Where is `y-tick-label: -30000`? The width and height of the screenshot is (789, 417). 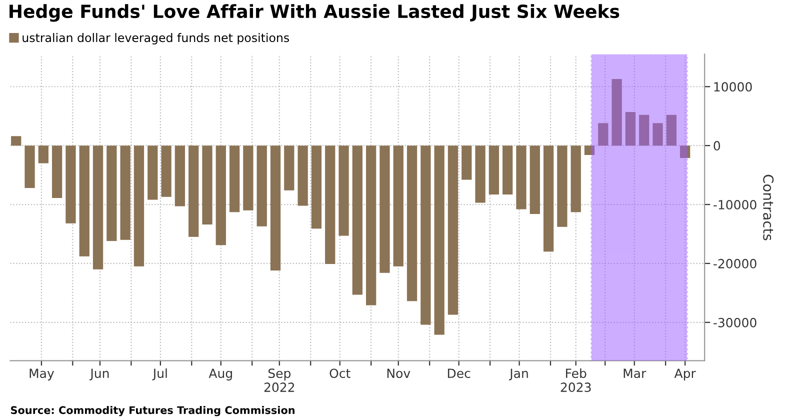
y-tick-label: -30000 is located at coordinates (735, 323).